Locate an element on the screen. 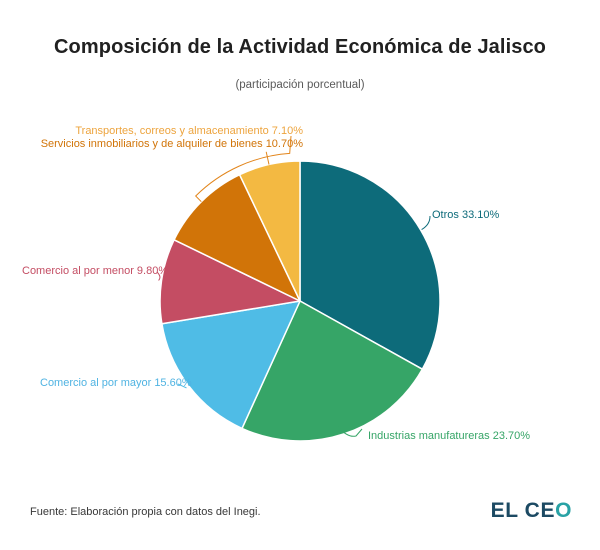 Image resolution: width=600 pixels, height=550 pixels. leader-otros is located at coordinates (426, 223).